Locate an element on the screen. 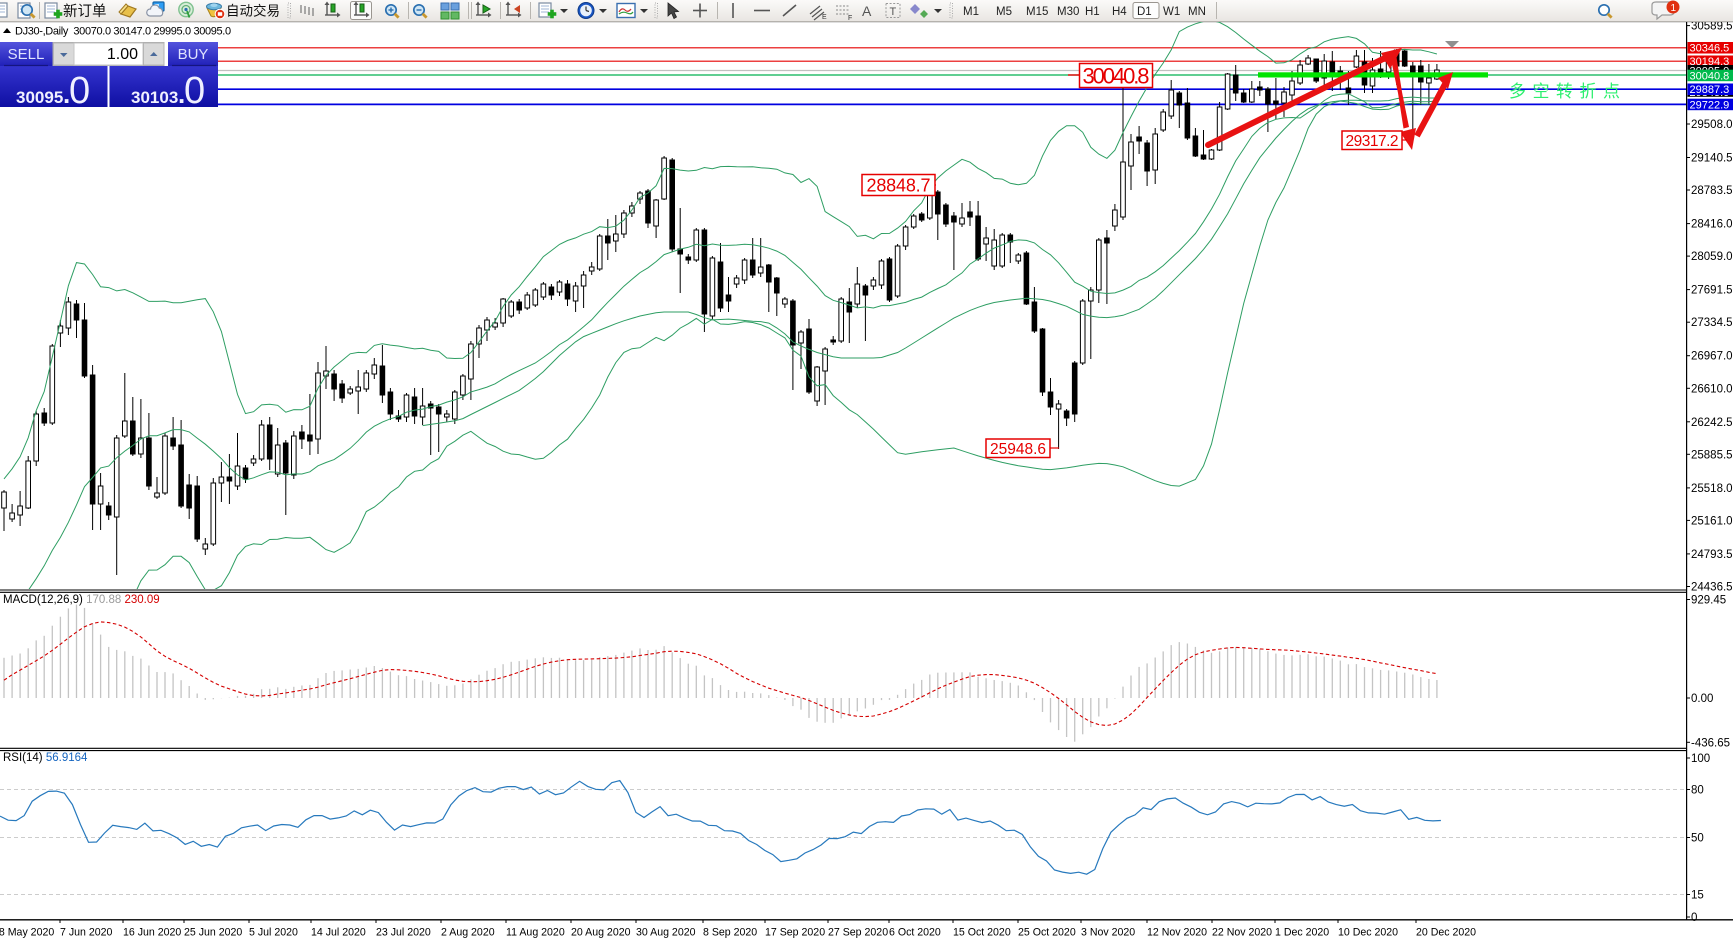  svg-text: 10 Dec 2020 is located at coordinates (1368, 933).